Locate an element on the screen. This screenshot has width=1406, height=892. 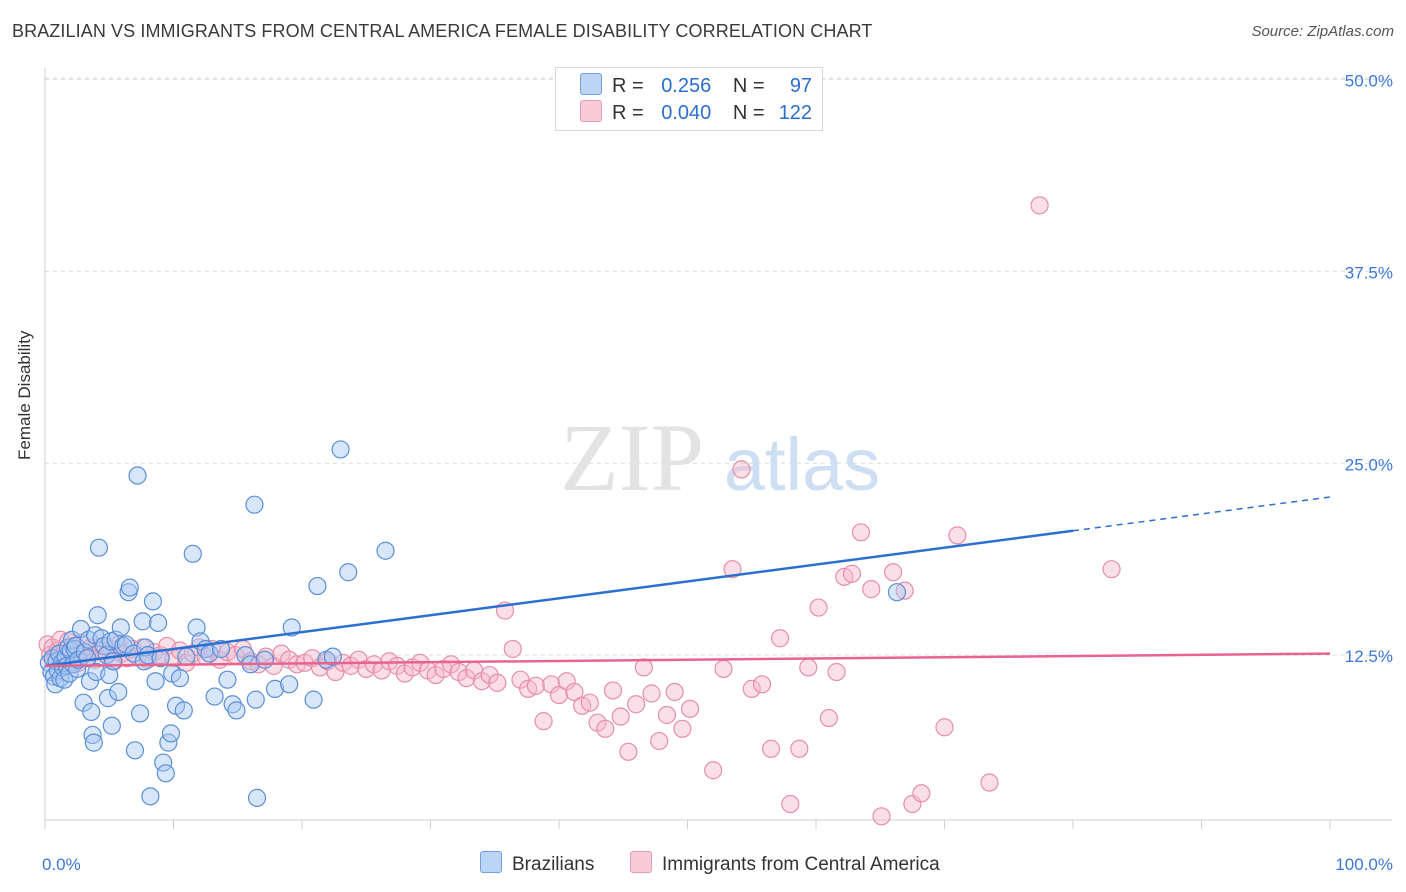
bottom-legend-label: Brazilians is located at coordinates (553, 864).